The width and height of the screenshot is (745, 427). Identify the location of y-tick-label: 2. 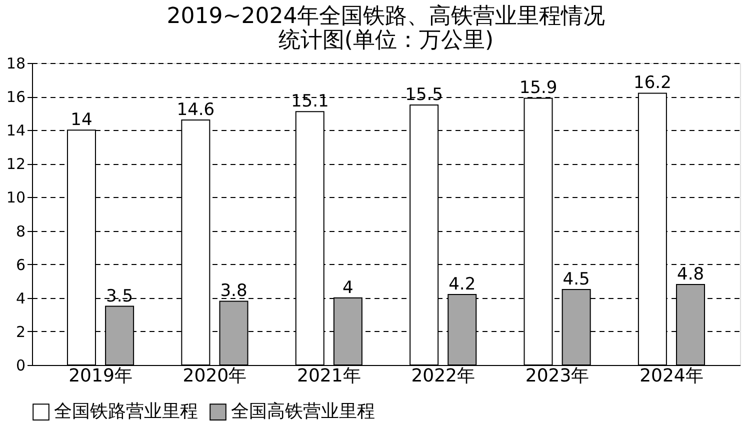
(21, 331).